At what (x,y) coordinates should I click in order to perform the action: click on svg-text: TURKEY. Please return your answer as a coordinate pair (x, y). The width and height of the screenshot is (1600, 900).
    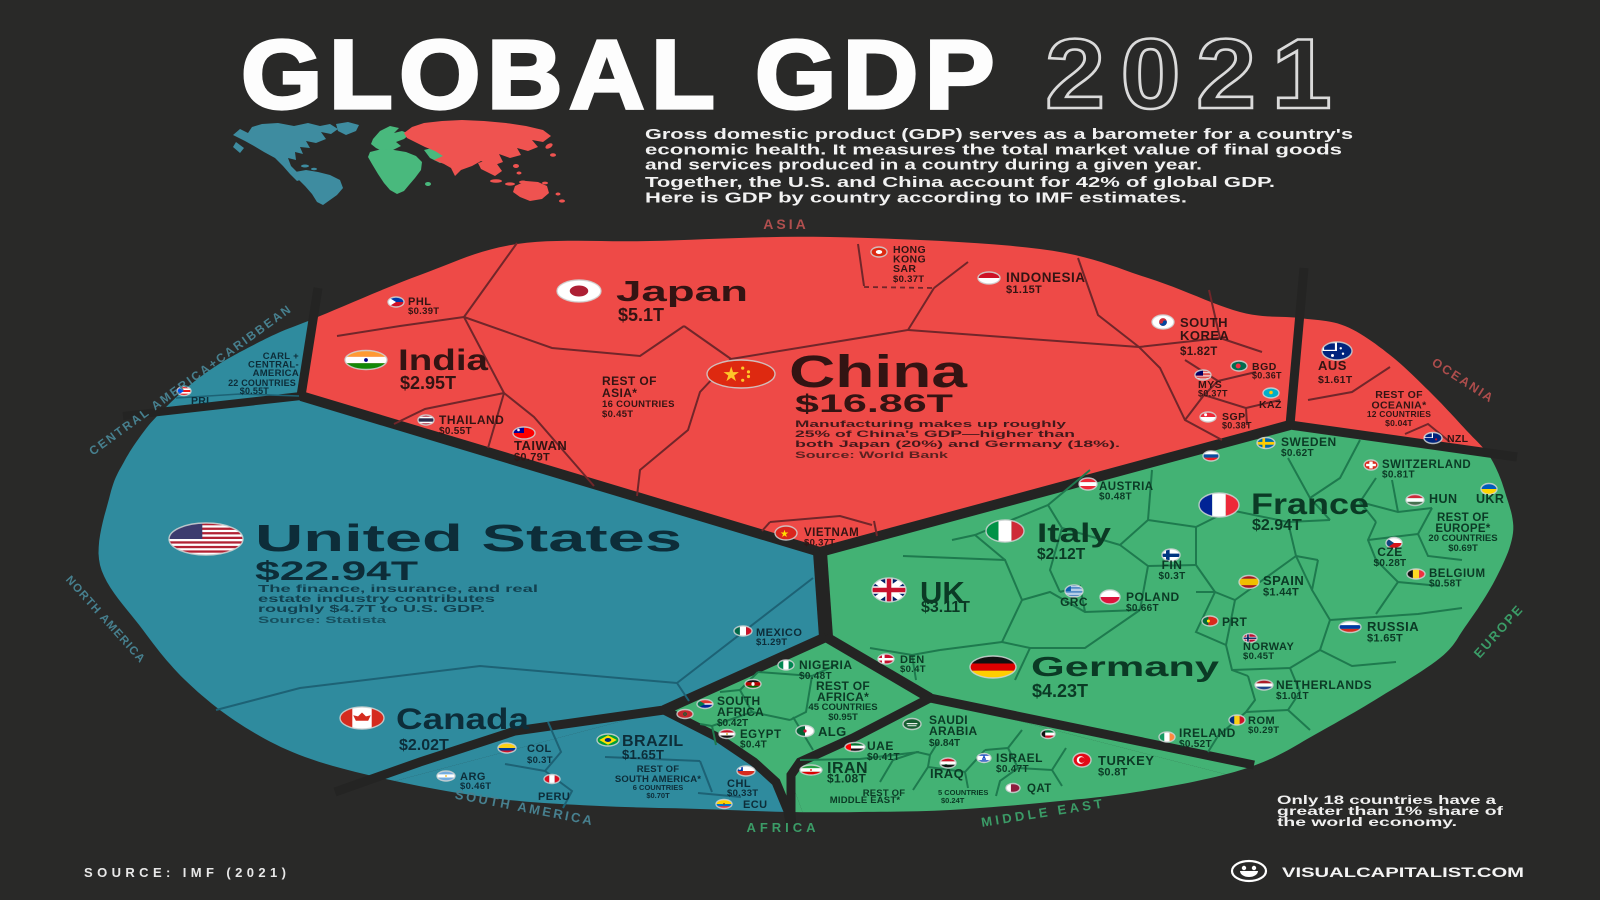
    Looking at the image, I should click on (1126, 760).